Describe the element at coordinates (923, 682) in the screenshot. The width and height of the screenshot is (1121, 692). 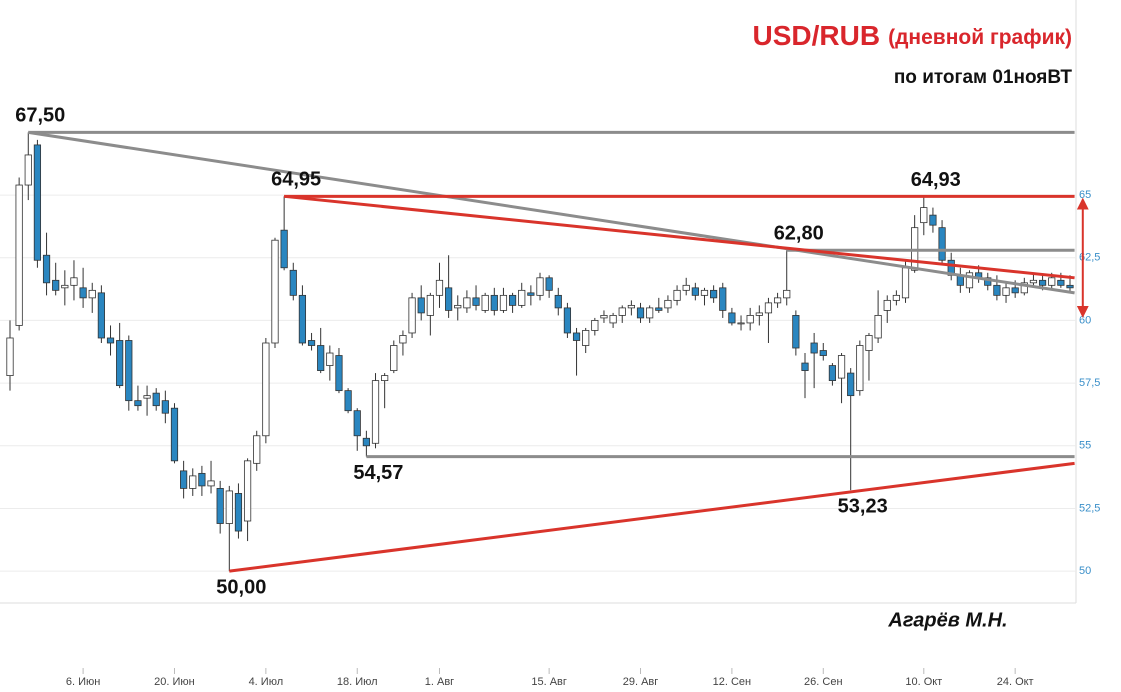
I see `x-tick-label: 10. Окт` at that location.